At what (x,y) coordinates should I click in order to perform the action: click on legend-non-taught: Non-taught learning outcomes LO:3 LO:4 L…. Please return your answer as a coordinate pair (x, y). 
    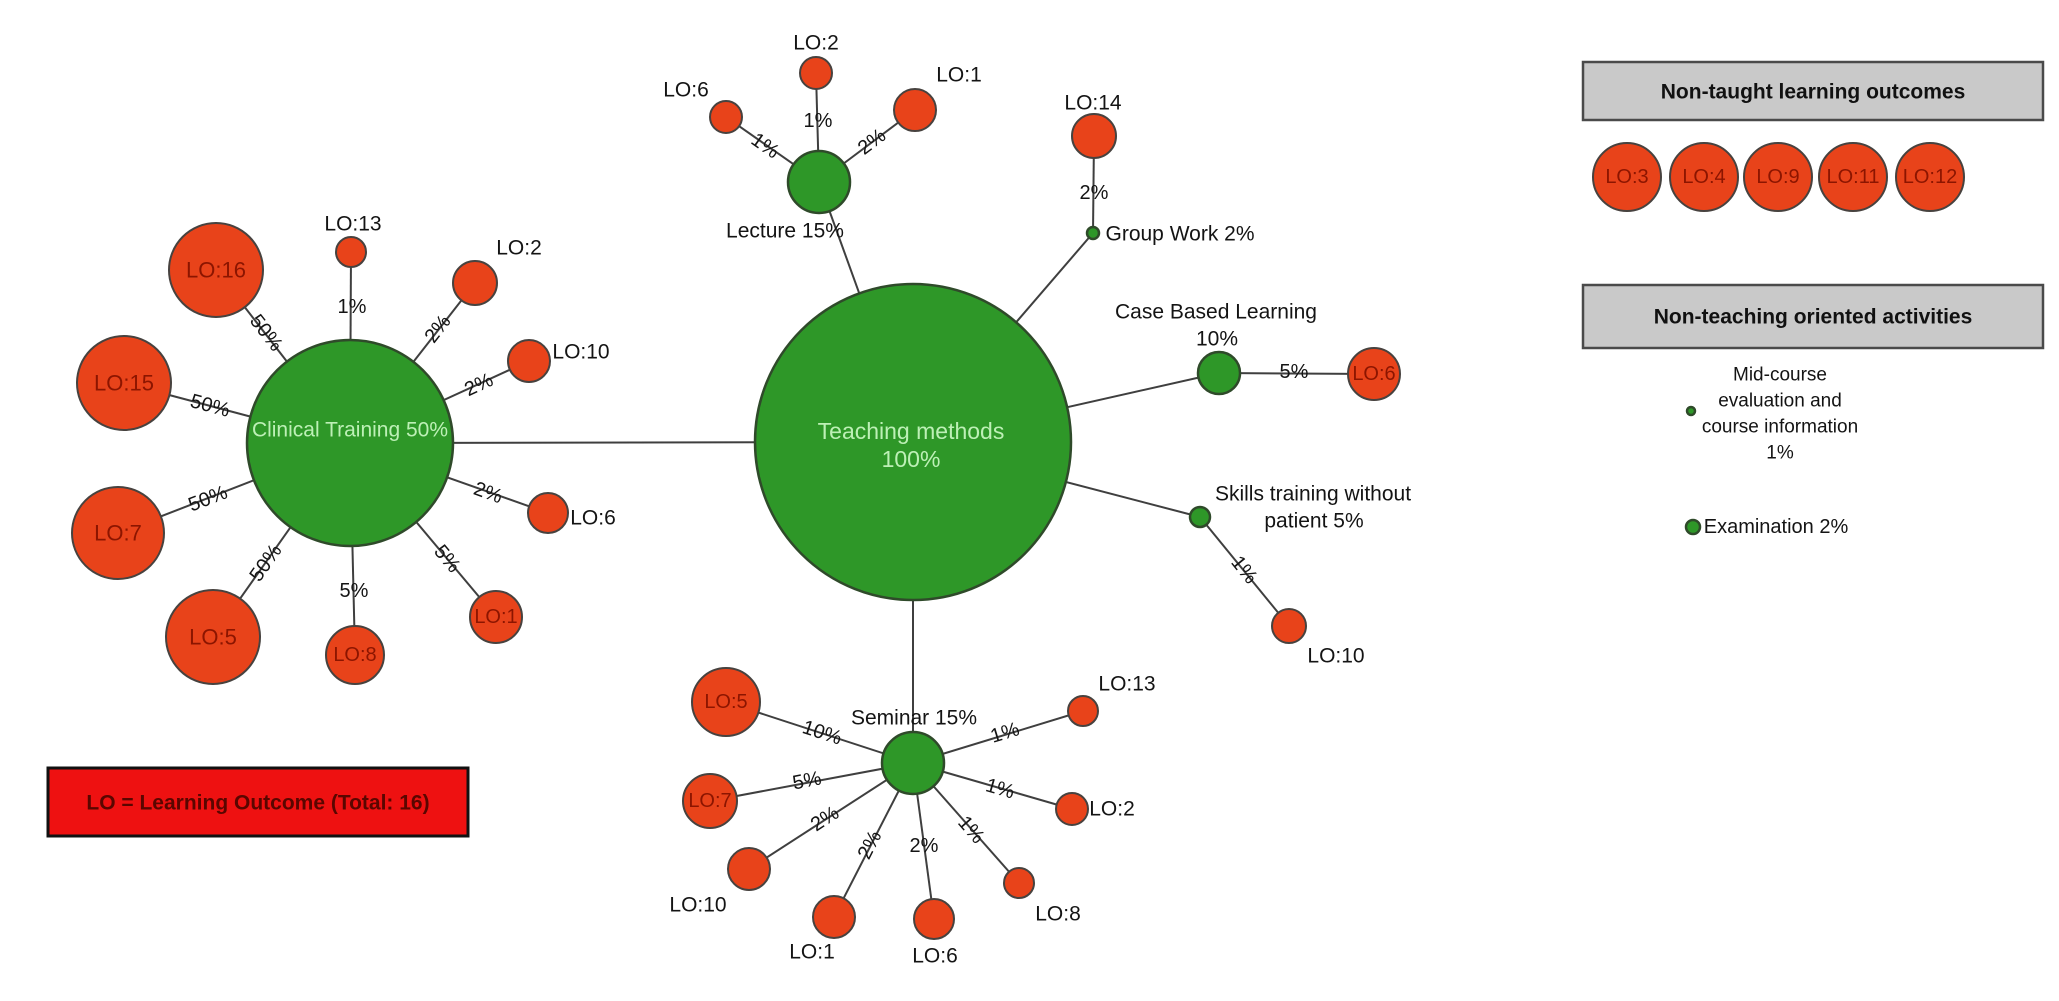
    Looking at the image, I should click on (1813, 136).